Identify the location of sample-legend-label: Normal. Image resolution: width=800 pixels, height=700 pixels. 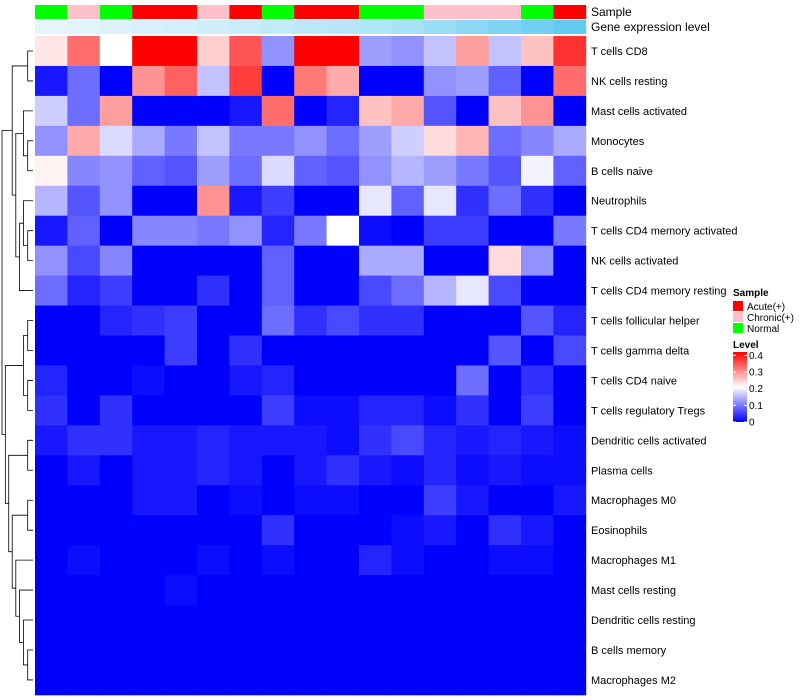
(763, 329).